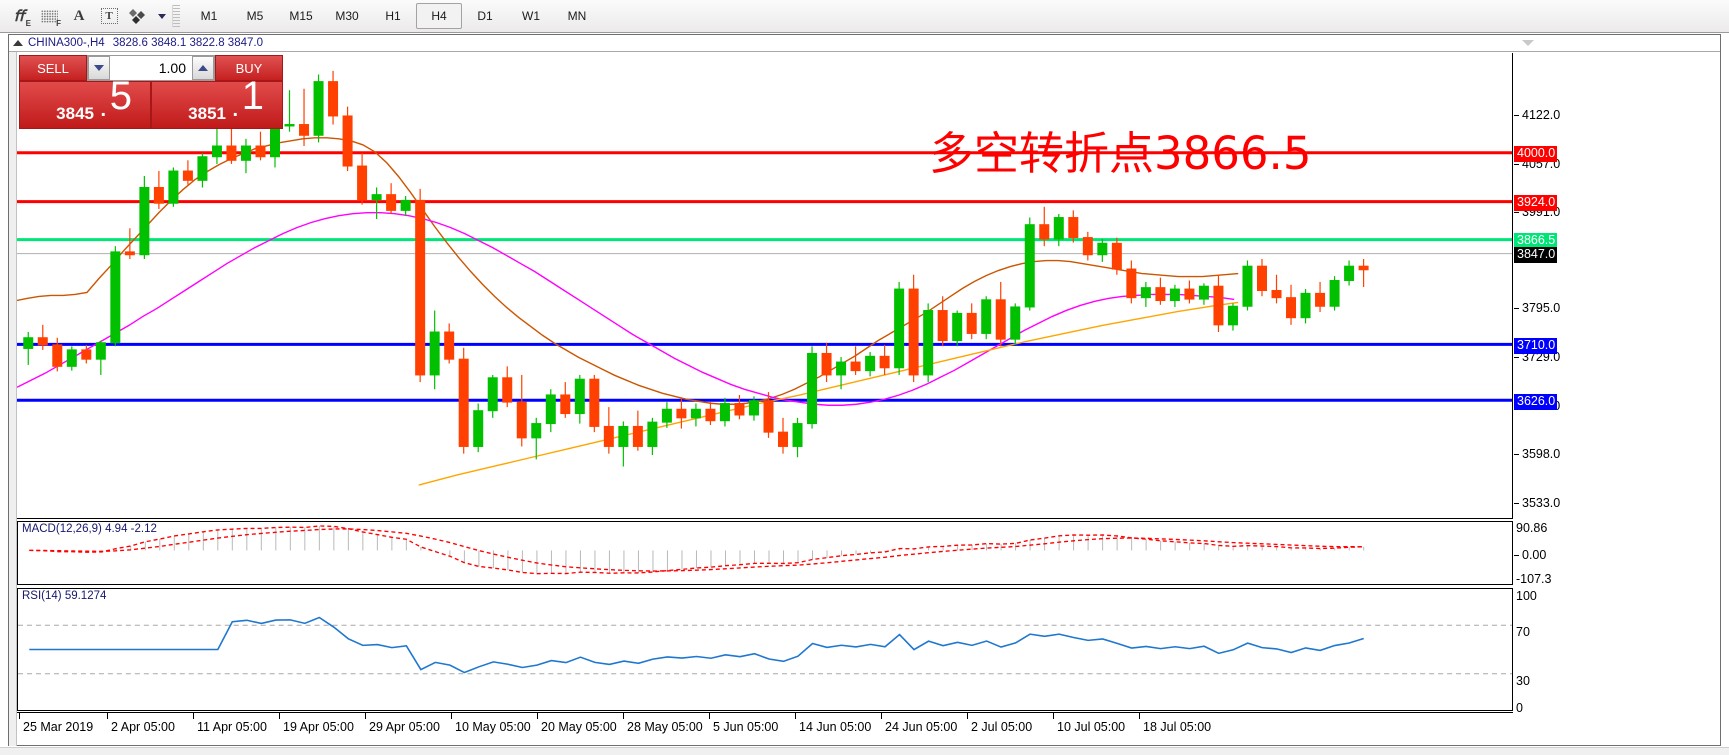  I want to click on rsi-tick-30: 30, so click(1523, 681).